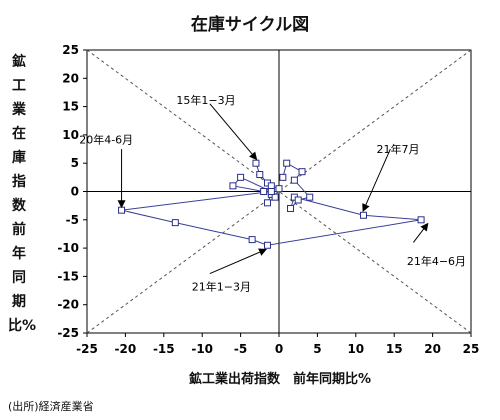 The width and height of the screenshot is (500, 420). What do you see at coordinates (68, 191) in the screenshot?
I see `y-tick-labels: 25 20 15 10 5 0 -5 -10 -15 -20 -25` at bounding box center [68, 191].